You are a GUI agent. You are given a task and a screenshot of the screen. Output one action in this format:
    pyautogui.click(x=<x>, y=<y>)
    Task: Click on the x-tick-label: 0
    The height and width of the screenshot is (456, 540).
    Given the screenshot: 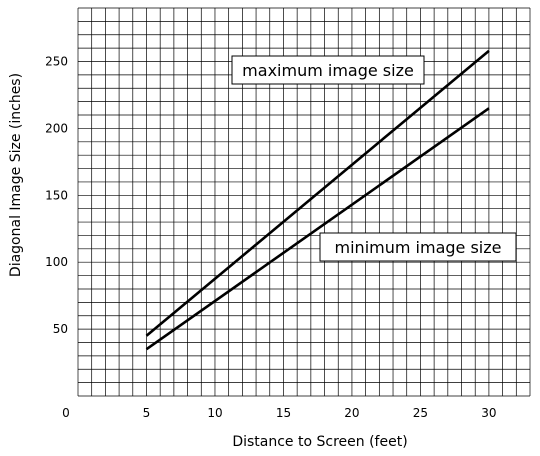 What is the action you would take?
    pyautogui.click(x=66, y=413)
    